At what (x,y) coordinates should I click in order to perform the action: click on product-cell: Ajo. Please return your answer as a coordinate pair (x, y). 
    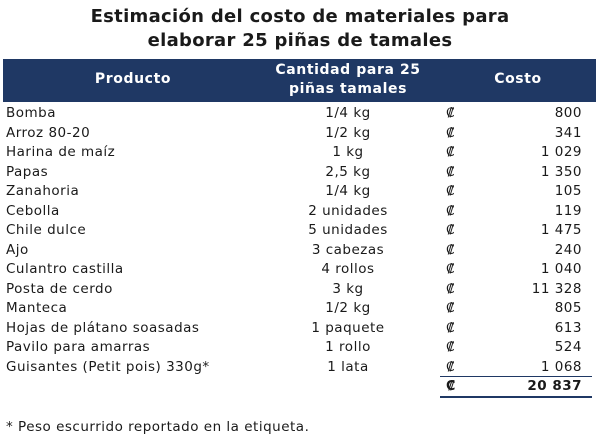
    Looking at the image, I should click on (17, 249).